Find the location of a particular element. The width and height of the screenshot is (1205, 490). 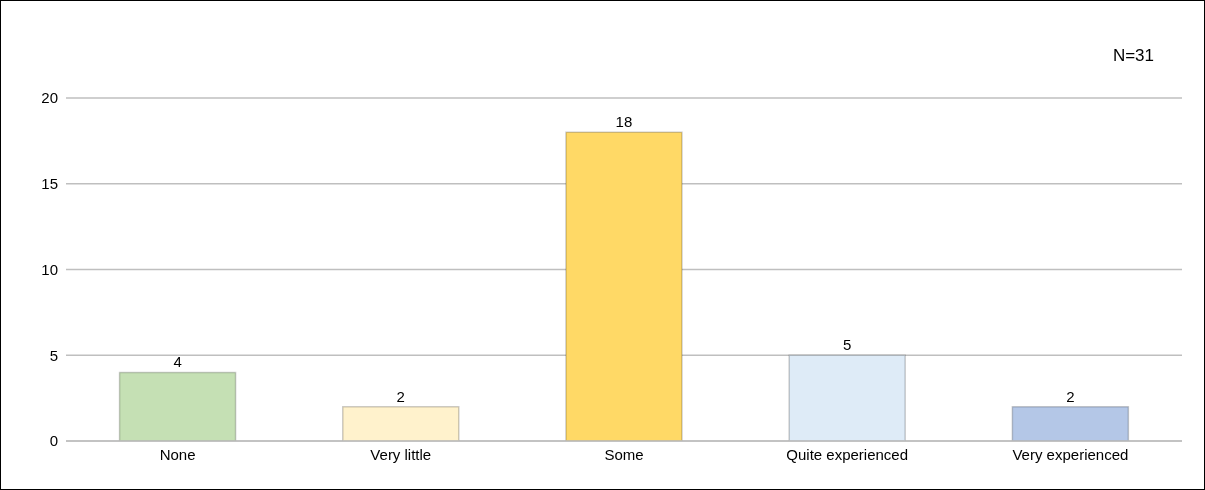

y-tick-label: 5 is located at coordinates (53, 355).